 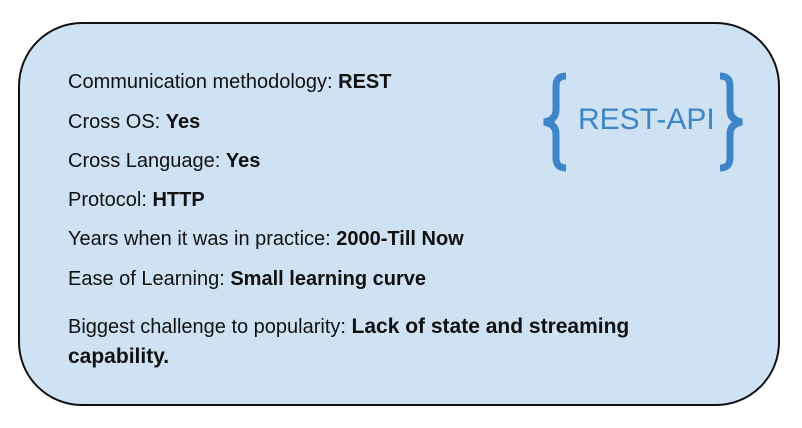 What do you see at coordinates (400, 239) in the screenshot?
I see `row-value: 2000-Till Now` at bounding box center [400, 239].